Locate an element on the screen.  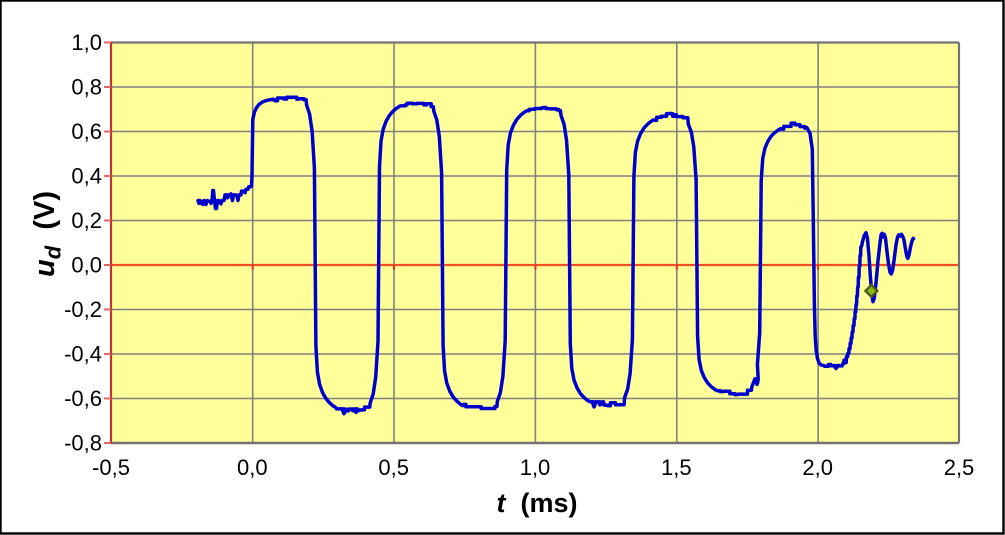
svg-text: 2,5 is located at coordinates (959, 467).